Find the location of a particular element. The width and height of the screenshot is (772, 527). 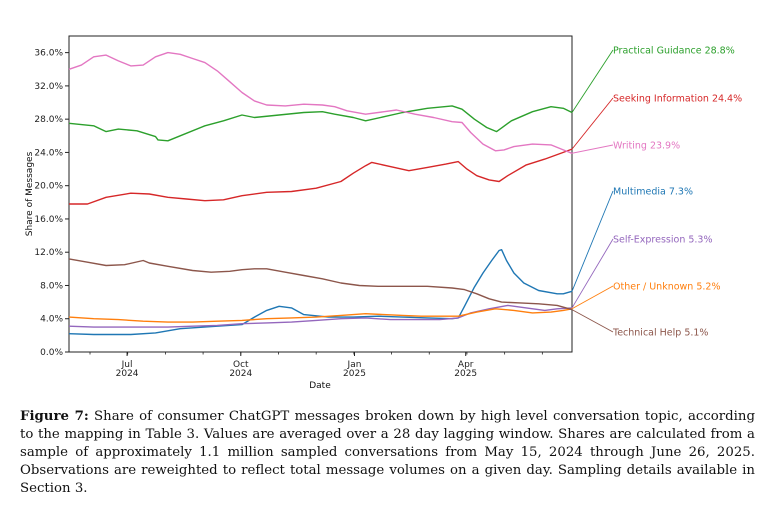

y-tick-label: 12.0% is located at coordinates (48, 253).